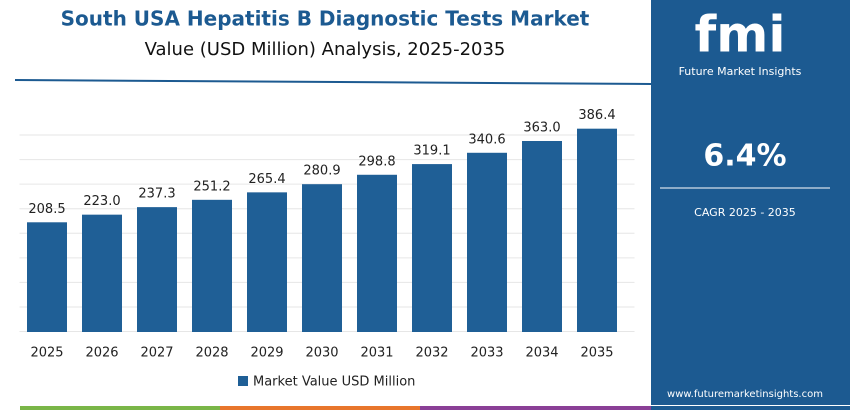  I want to click on value-label: 223.0, so click(101, 201).